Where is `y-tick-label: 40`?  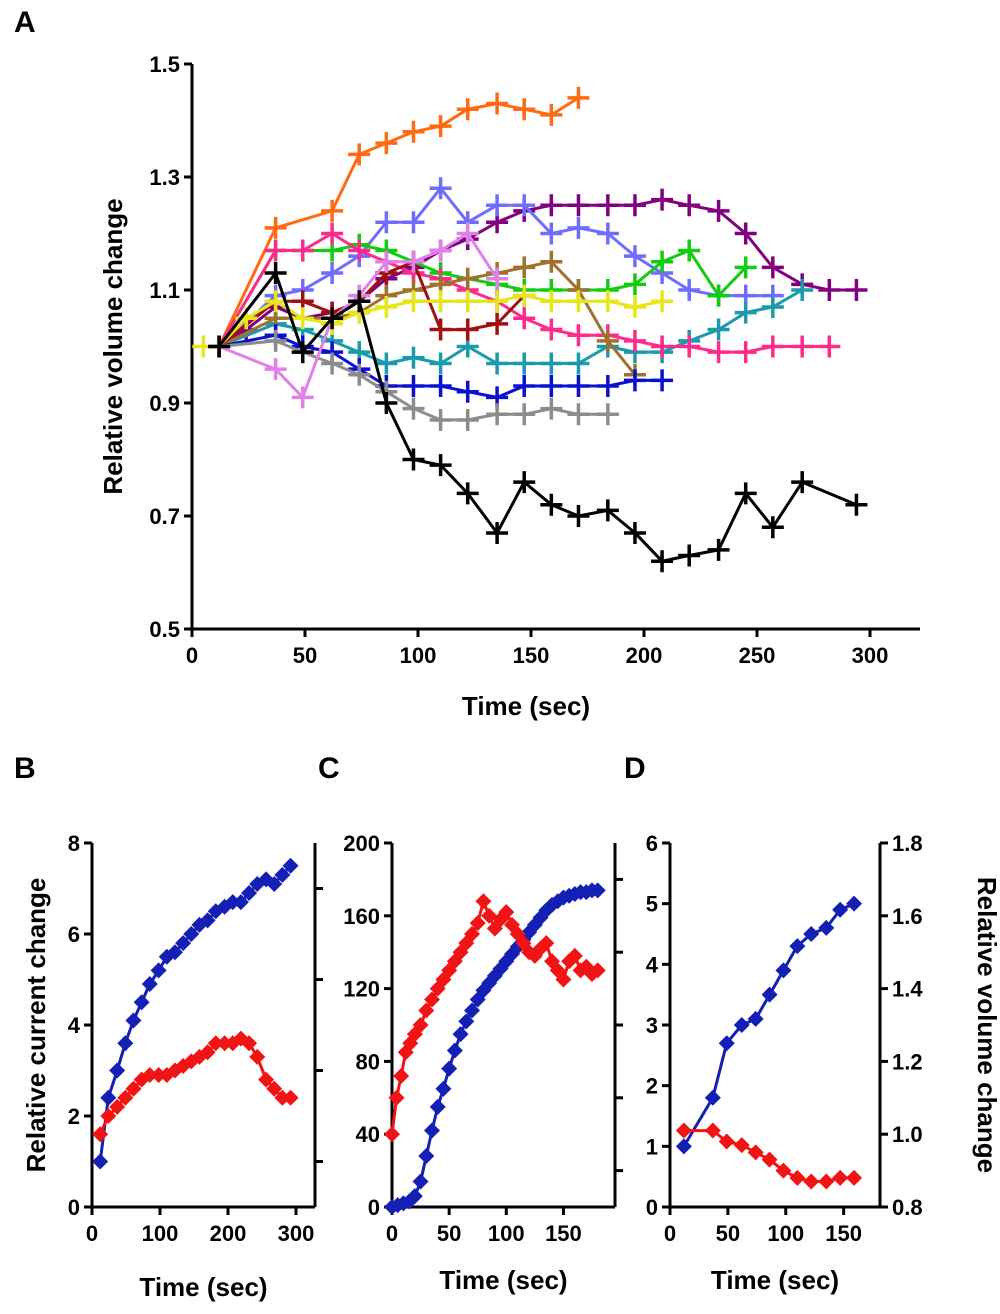
y-tick-label: 40 is located at coordinates (368, 1134).